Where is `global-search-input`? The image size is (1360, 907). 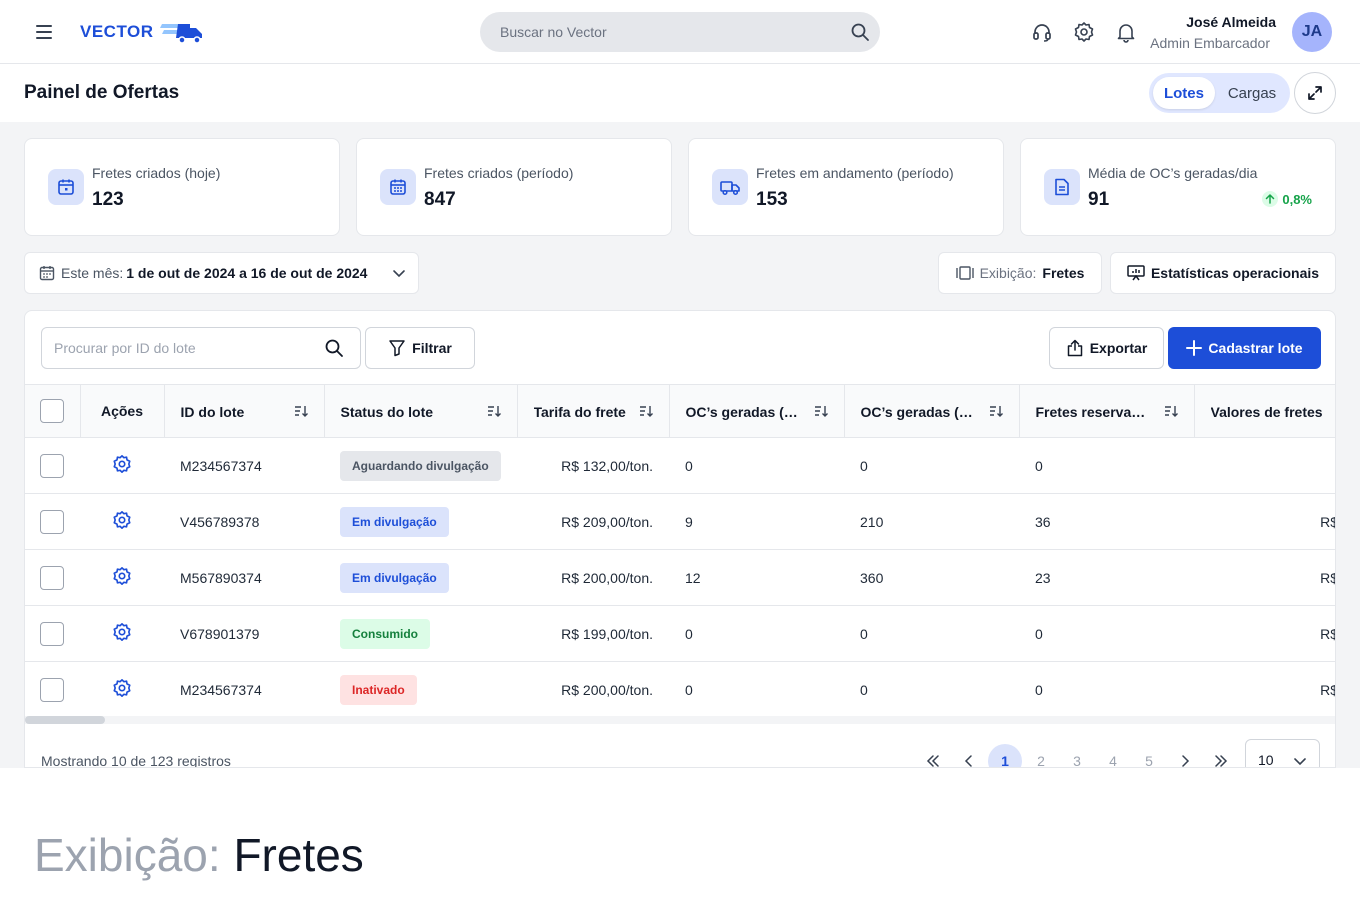
global-search-input is located at coordinates (660, 32).